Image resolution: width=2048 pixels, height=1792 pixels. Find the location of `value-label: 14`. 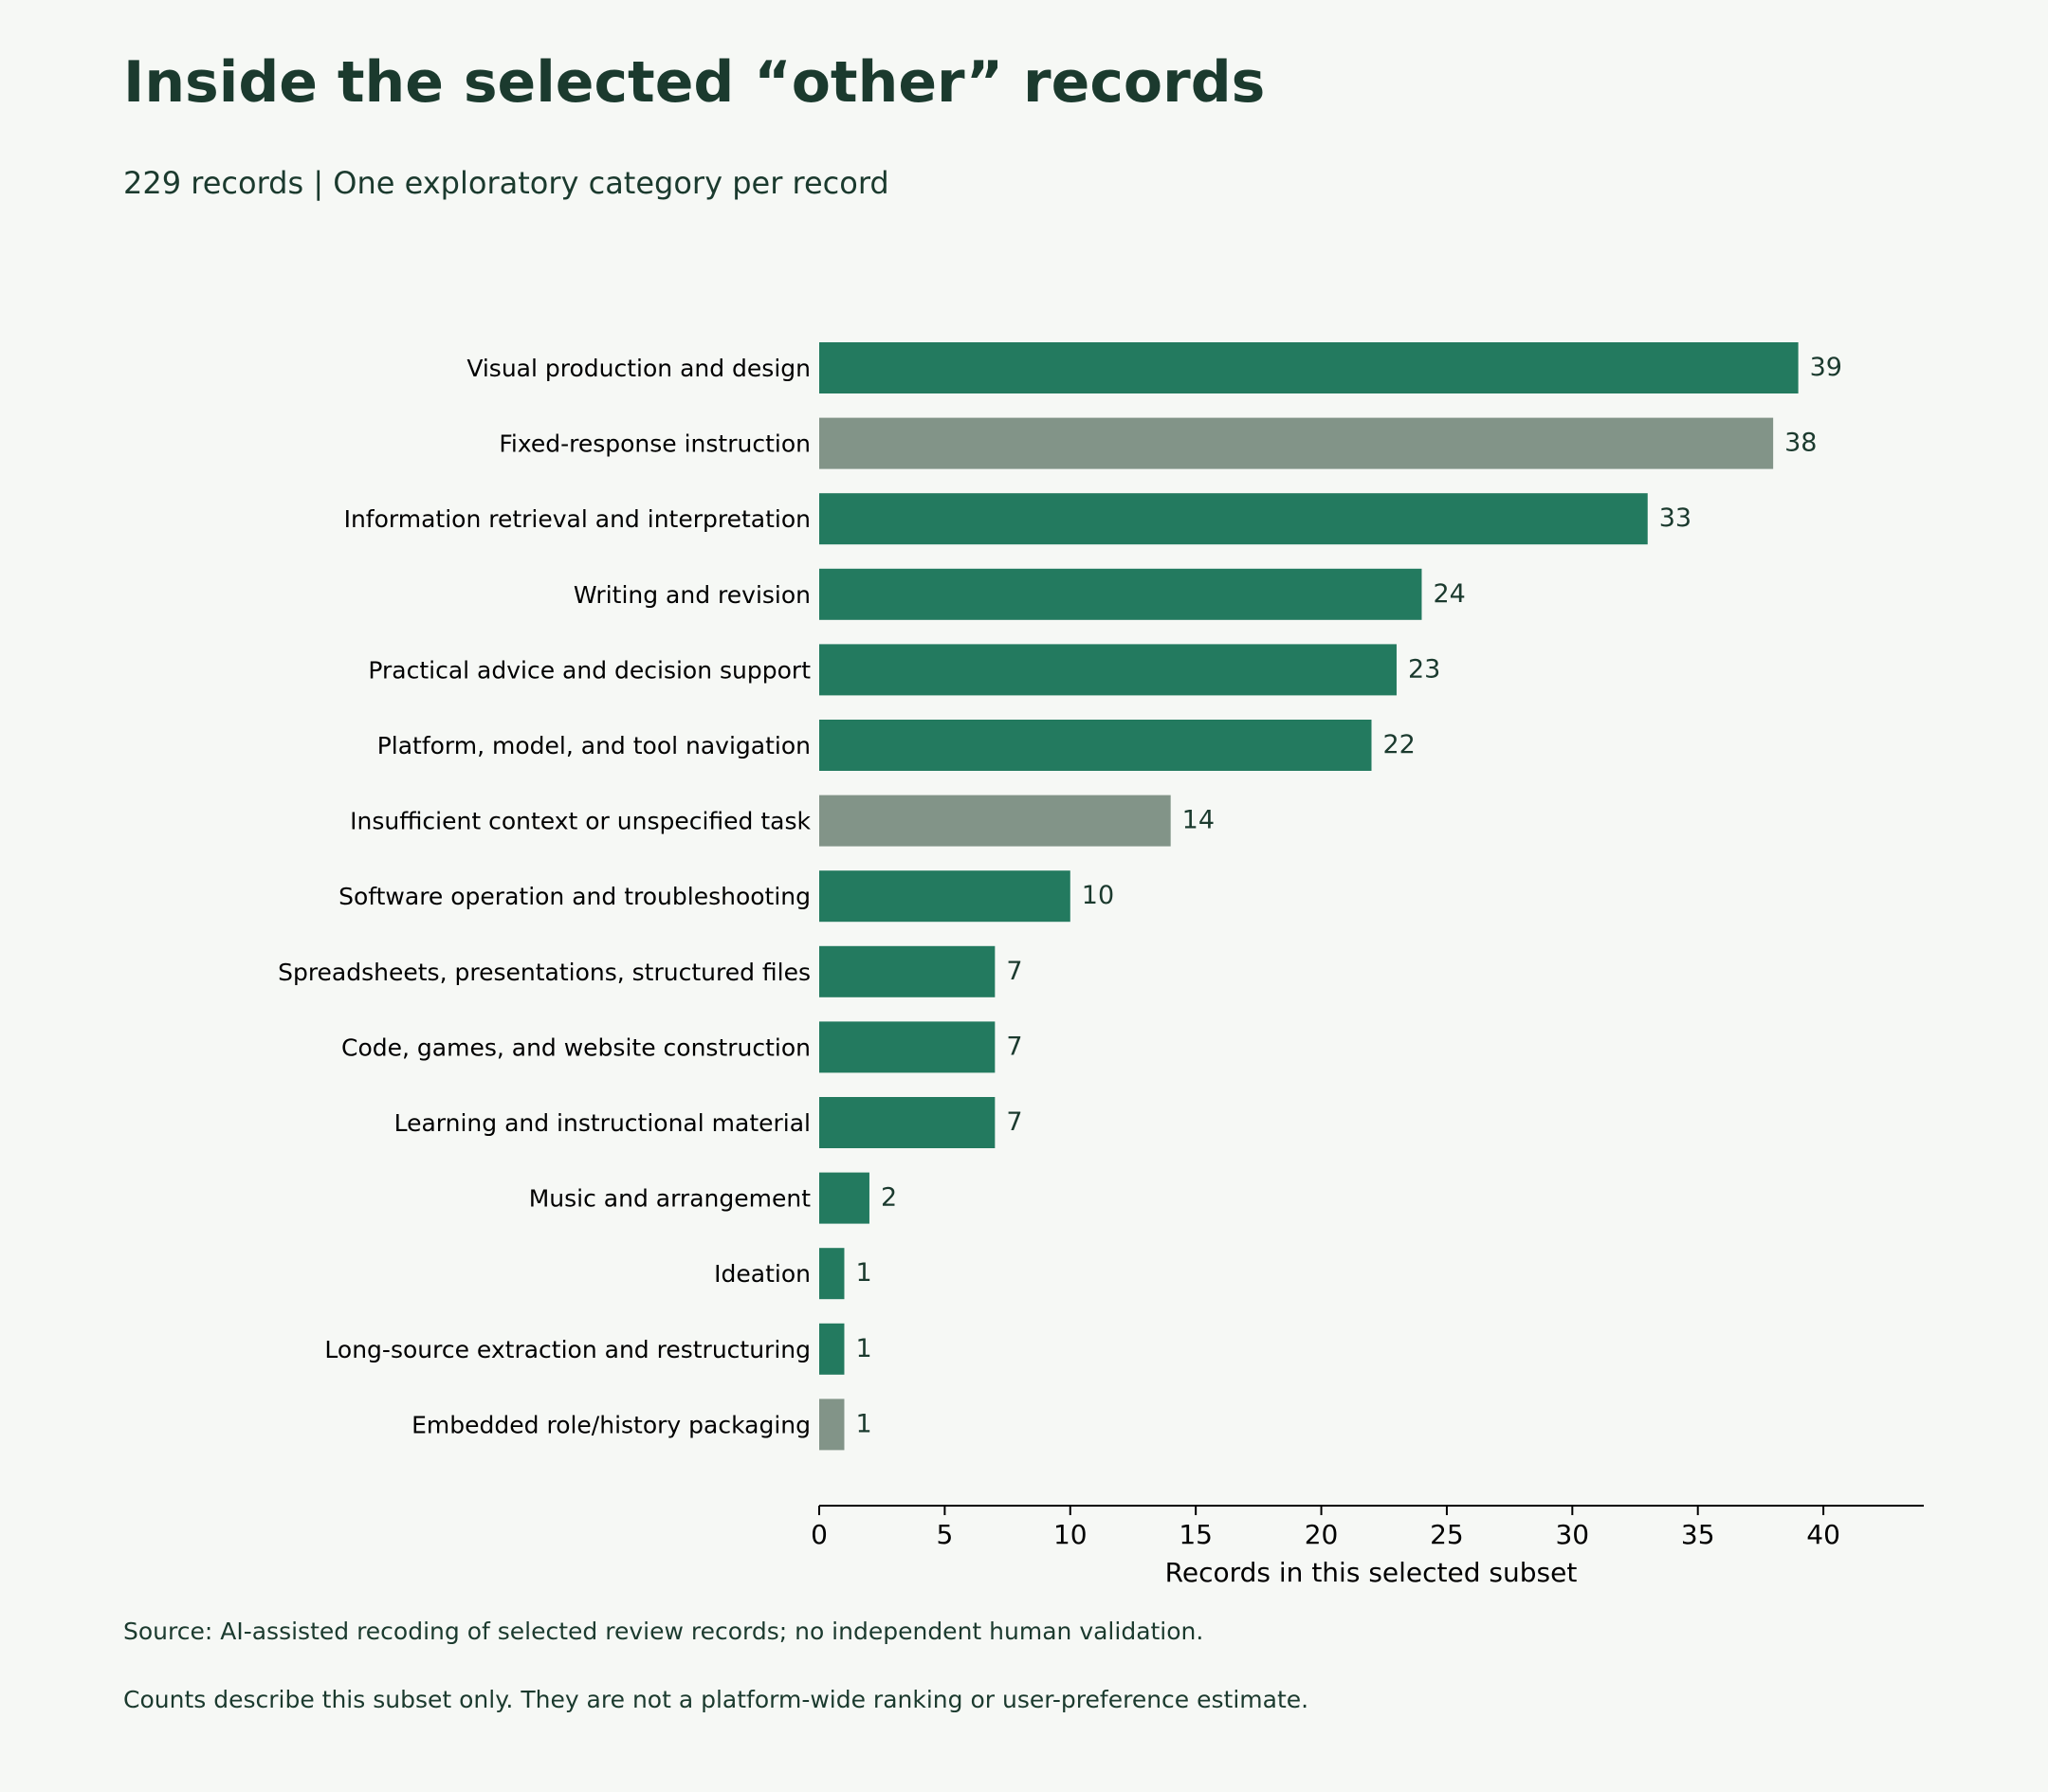

value-label: 14 is located at coordinates (1198, 820).